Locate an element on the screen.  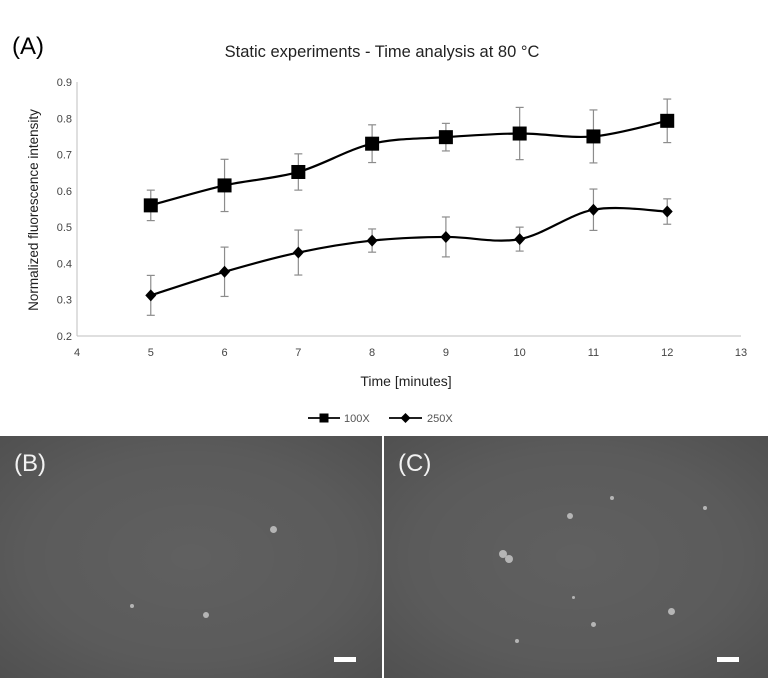
series-100x is located at coordinates (409, 160).